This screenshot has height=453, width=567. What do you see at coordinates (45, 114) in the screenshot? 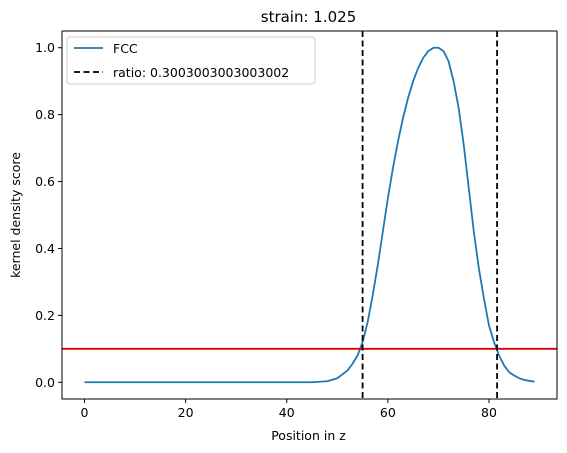
I see `y-tick-label: 0.8` at bounding box center [45, 114].